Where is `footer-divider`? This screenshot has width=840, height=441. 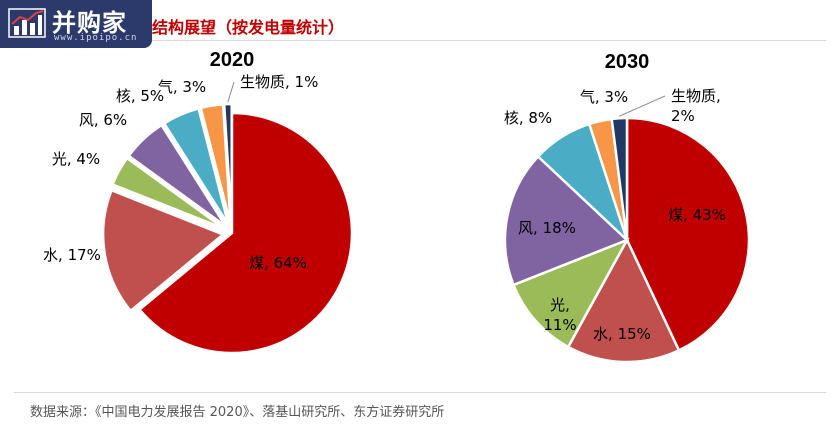
footer-divider is located at coordinates (420, 392).